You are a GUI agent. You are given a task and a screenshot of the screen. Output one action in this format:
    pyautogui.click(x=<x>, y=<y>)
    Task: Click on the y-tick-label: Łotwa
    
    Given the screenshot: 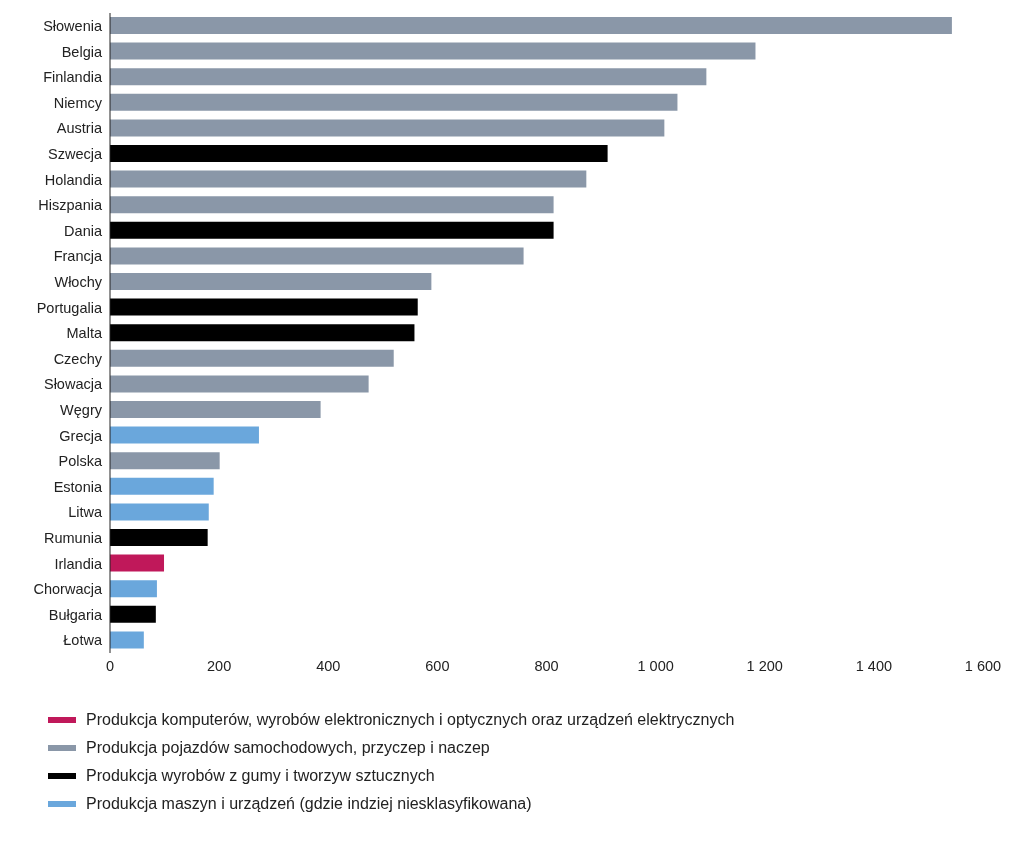 What is the action you would take?
    pyautogui.click(x=83, y=640)
    